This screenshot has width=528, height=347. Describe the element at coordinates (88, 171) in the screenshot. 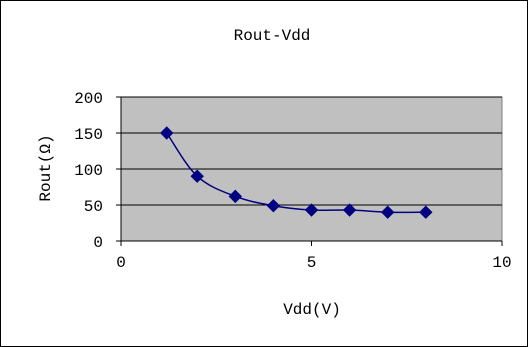

I see `y-tick-label: 100` at that location.